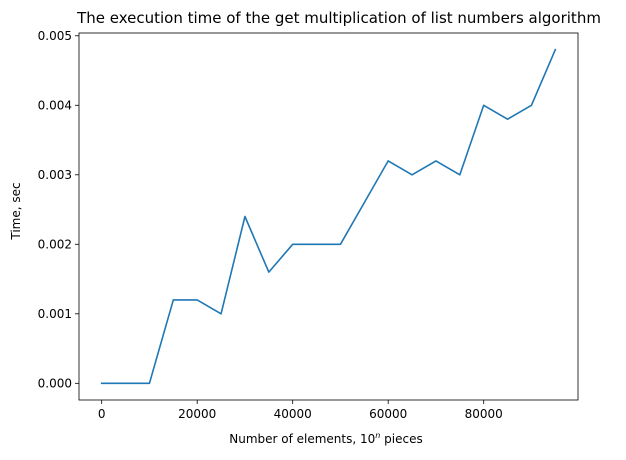  Describe the element at coordinates (55, 314) in the screenshot. I see `y-tick-label: 0.001` at that location.